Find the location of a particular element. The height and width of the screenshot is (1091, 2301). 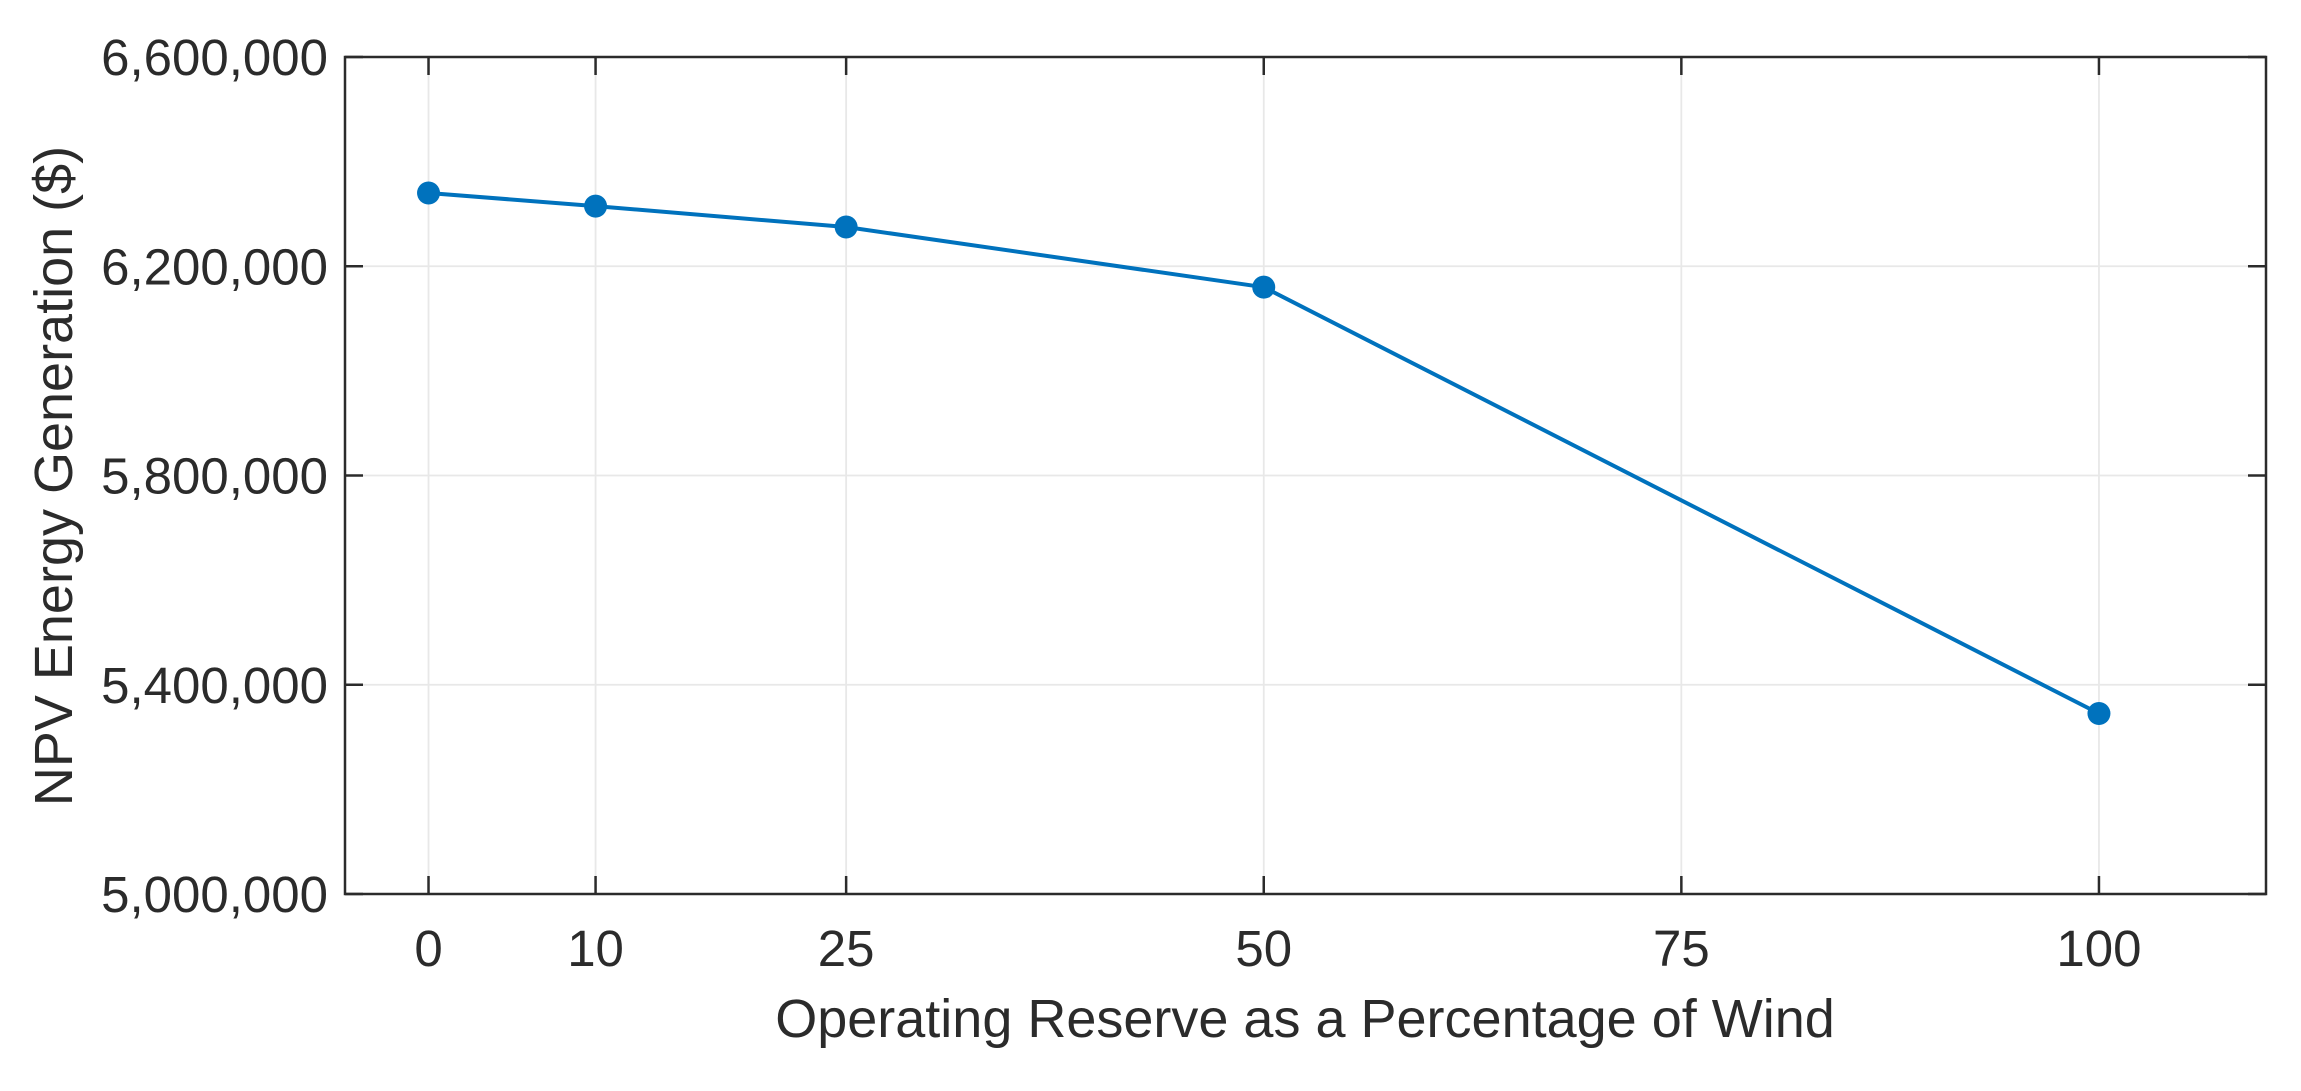

y-axis-label: NPV Energy Generation ($) is located at coordinates (54, 476).